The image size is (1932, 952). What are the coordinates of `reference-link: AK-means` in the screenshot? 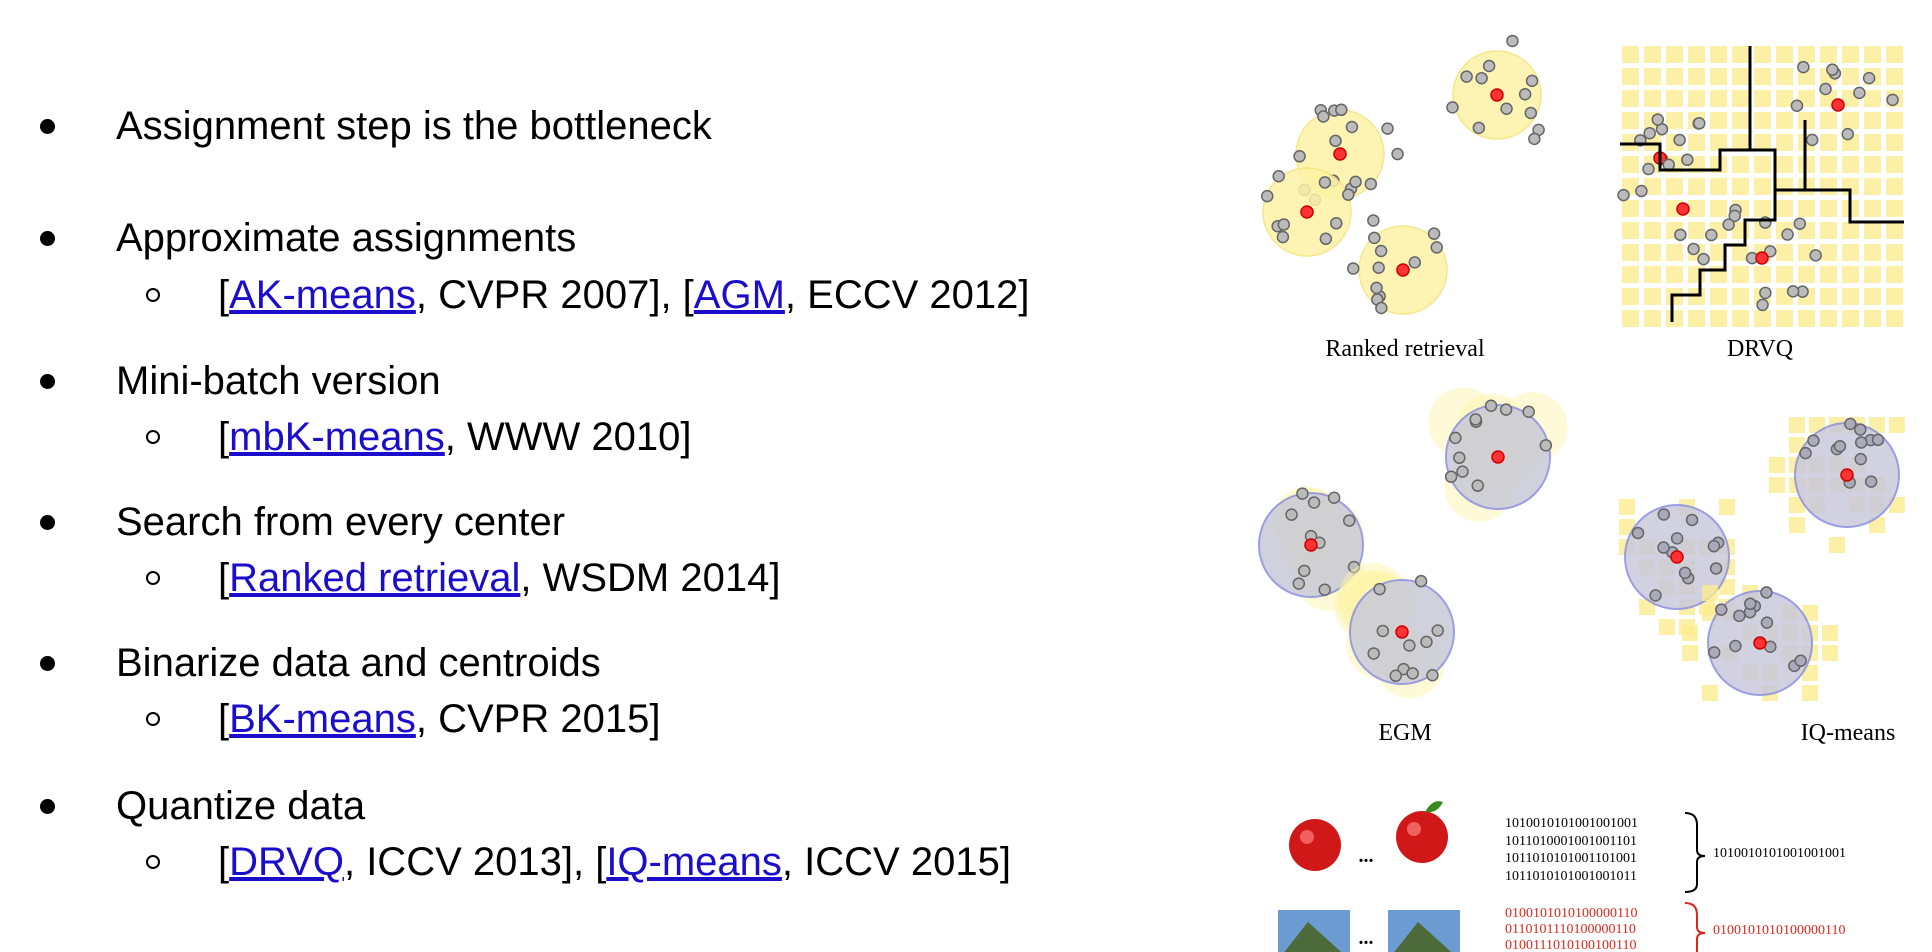 It's located at (322, 295).